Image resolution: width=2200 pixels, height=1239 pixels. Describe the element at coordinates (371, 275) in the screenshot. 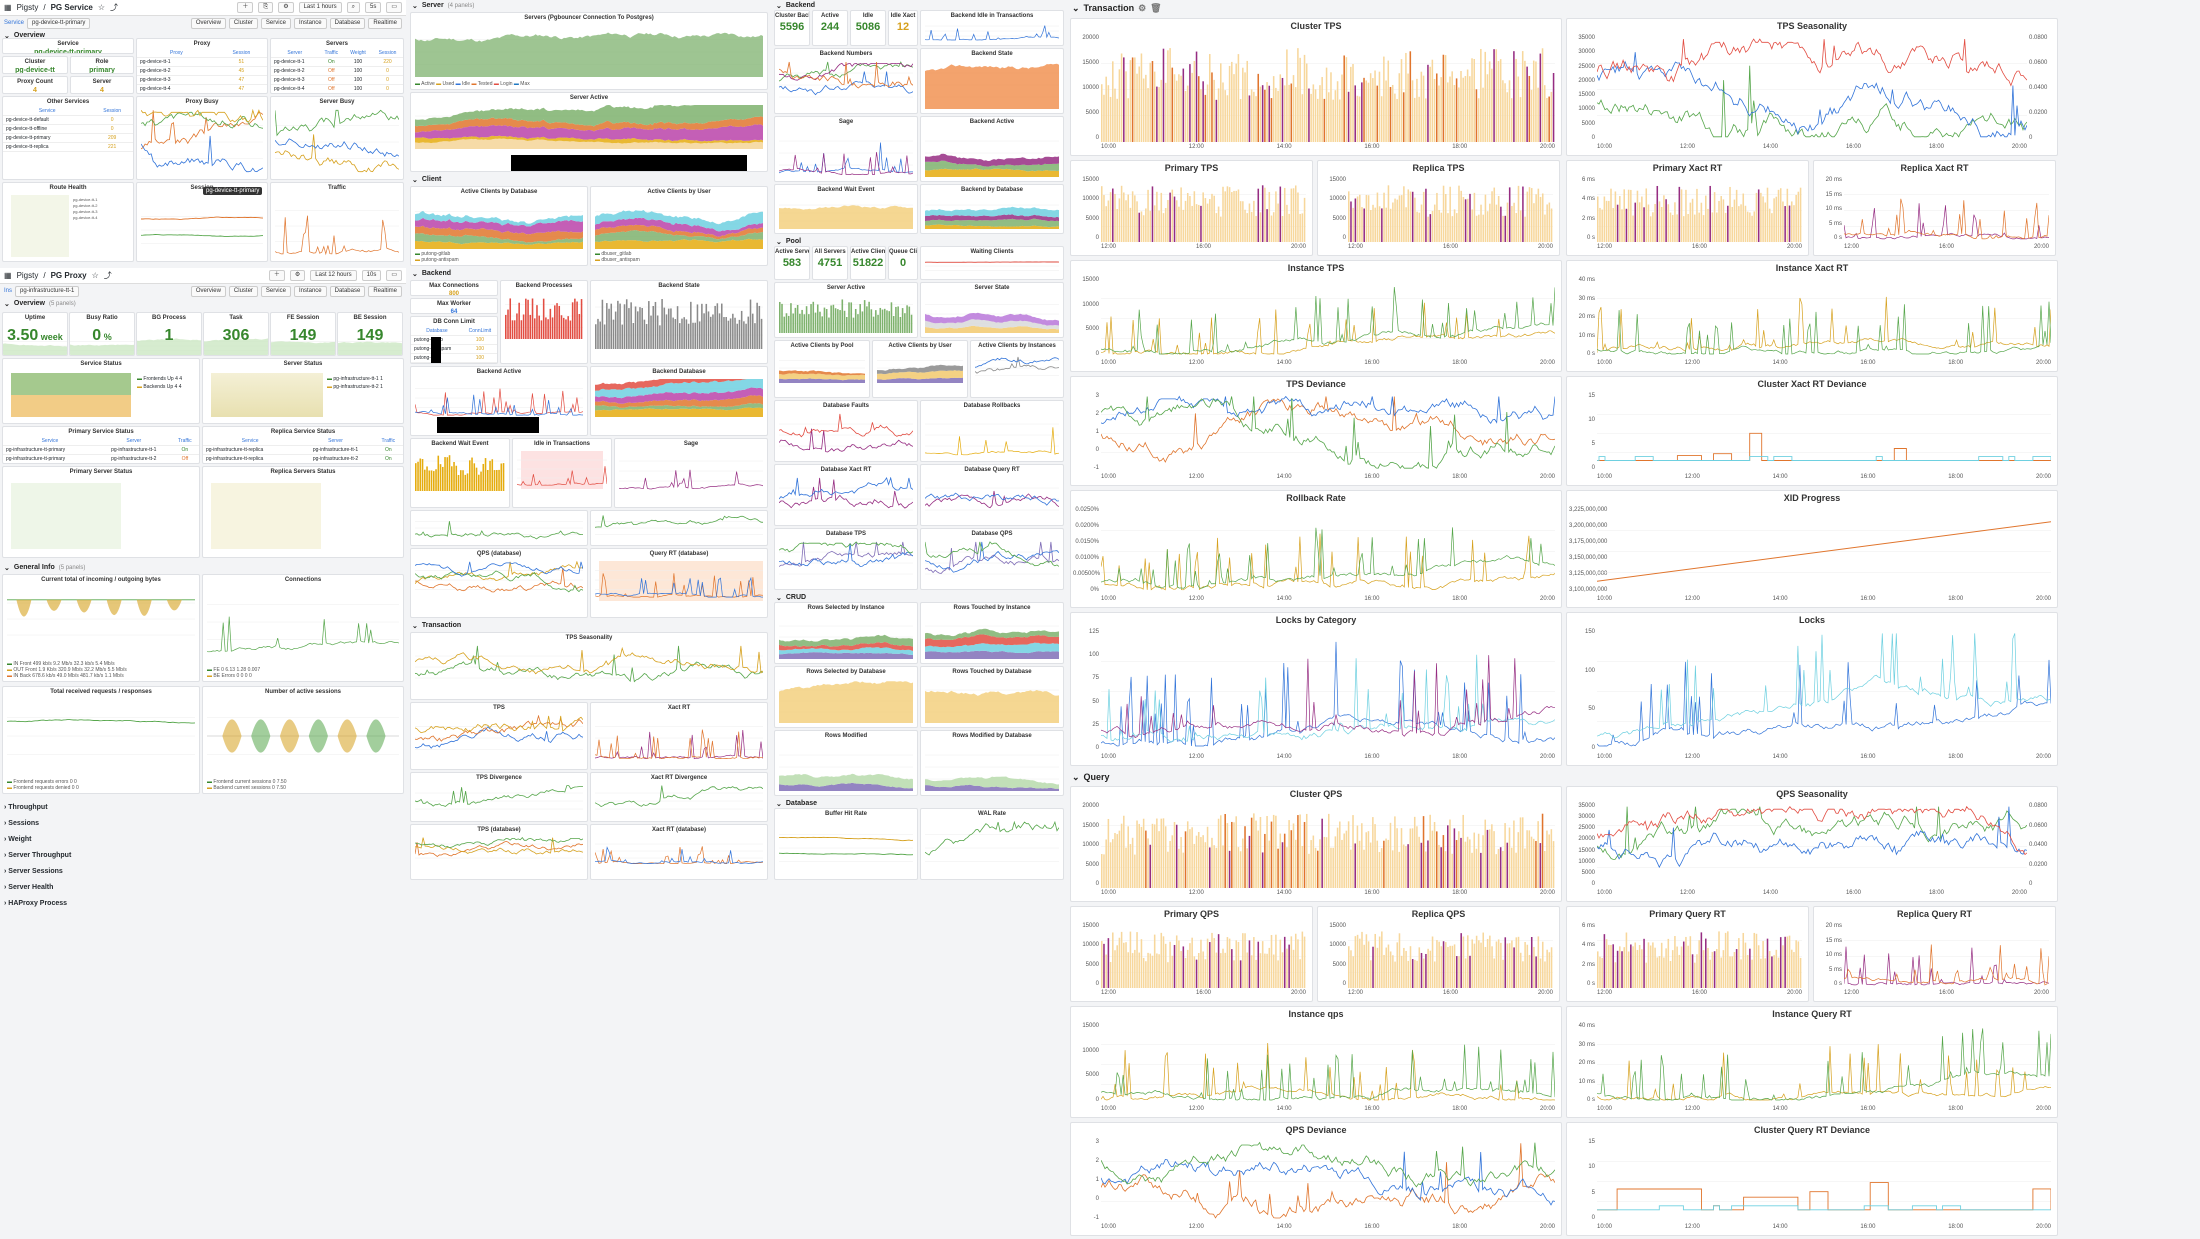

I see `refresh-button: 10s` at that location.